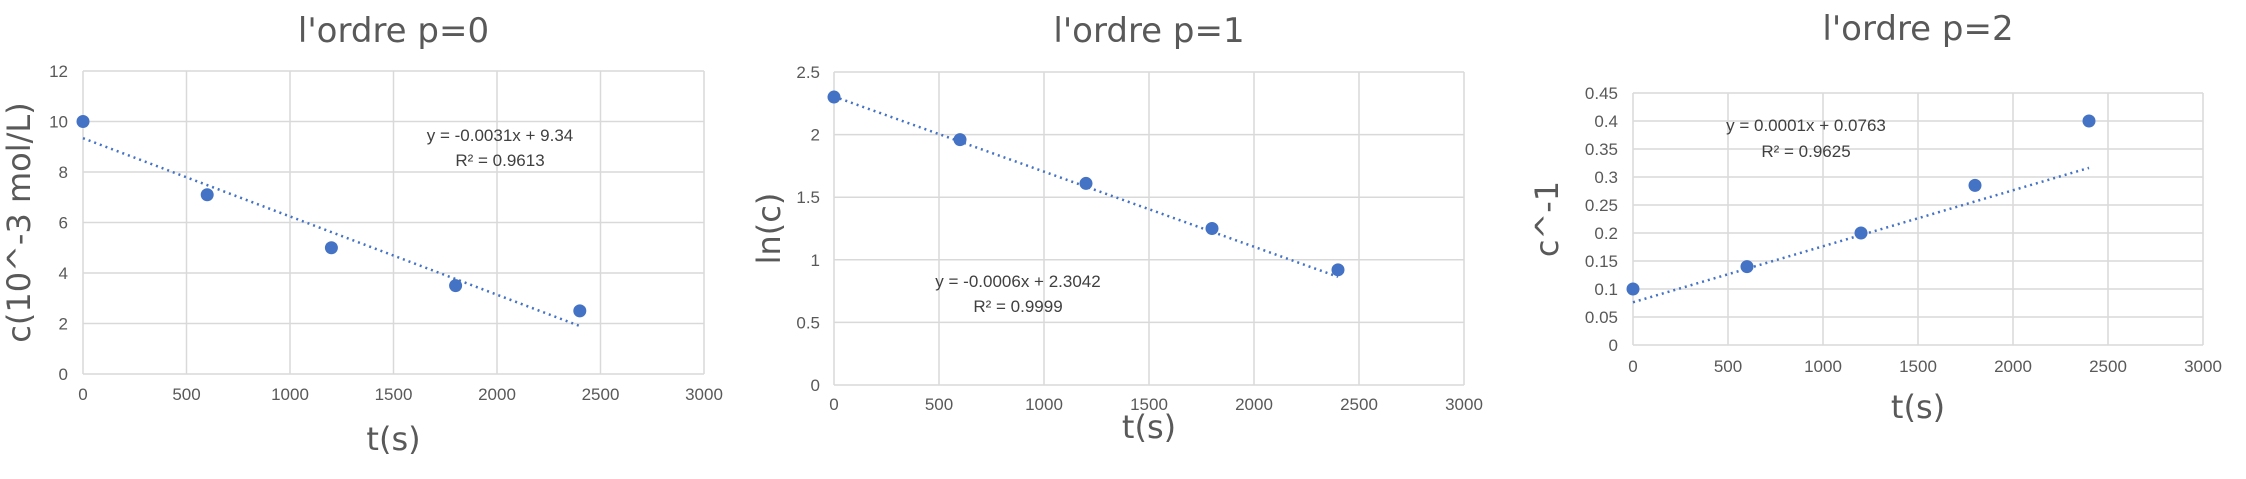  Describe the element at coordinates (1148, 31) in the screenshot. I see `chart-title: l'ordre p=1` at that location.